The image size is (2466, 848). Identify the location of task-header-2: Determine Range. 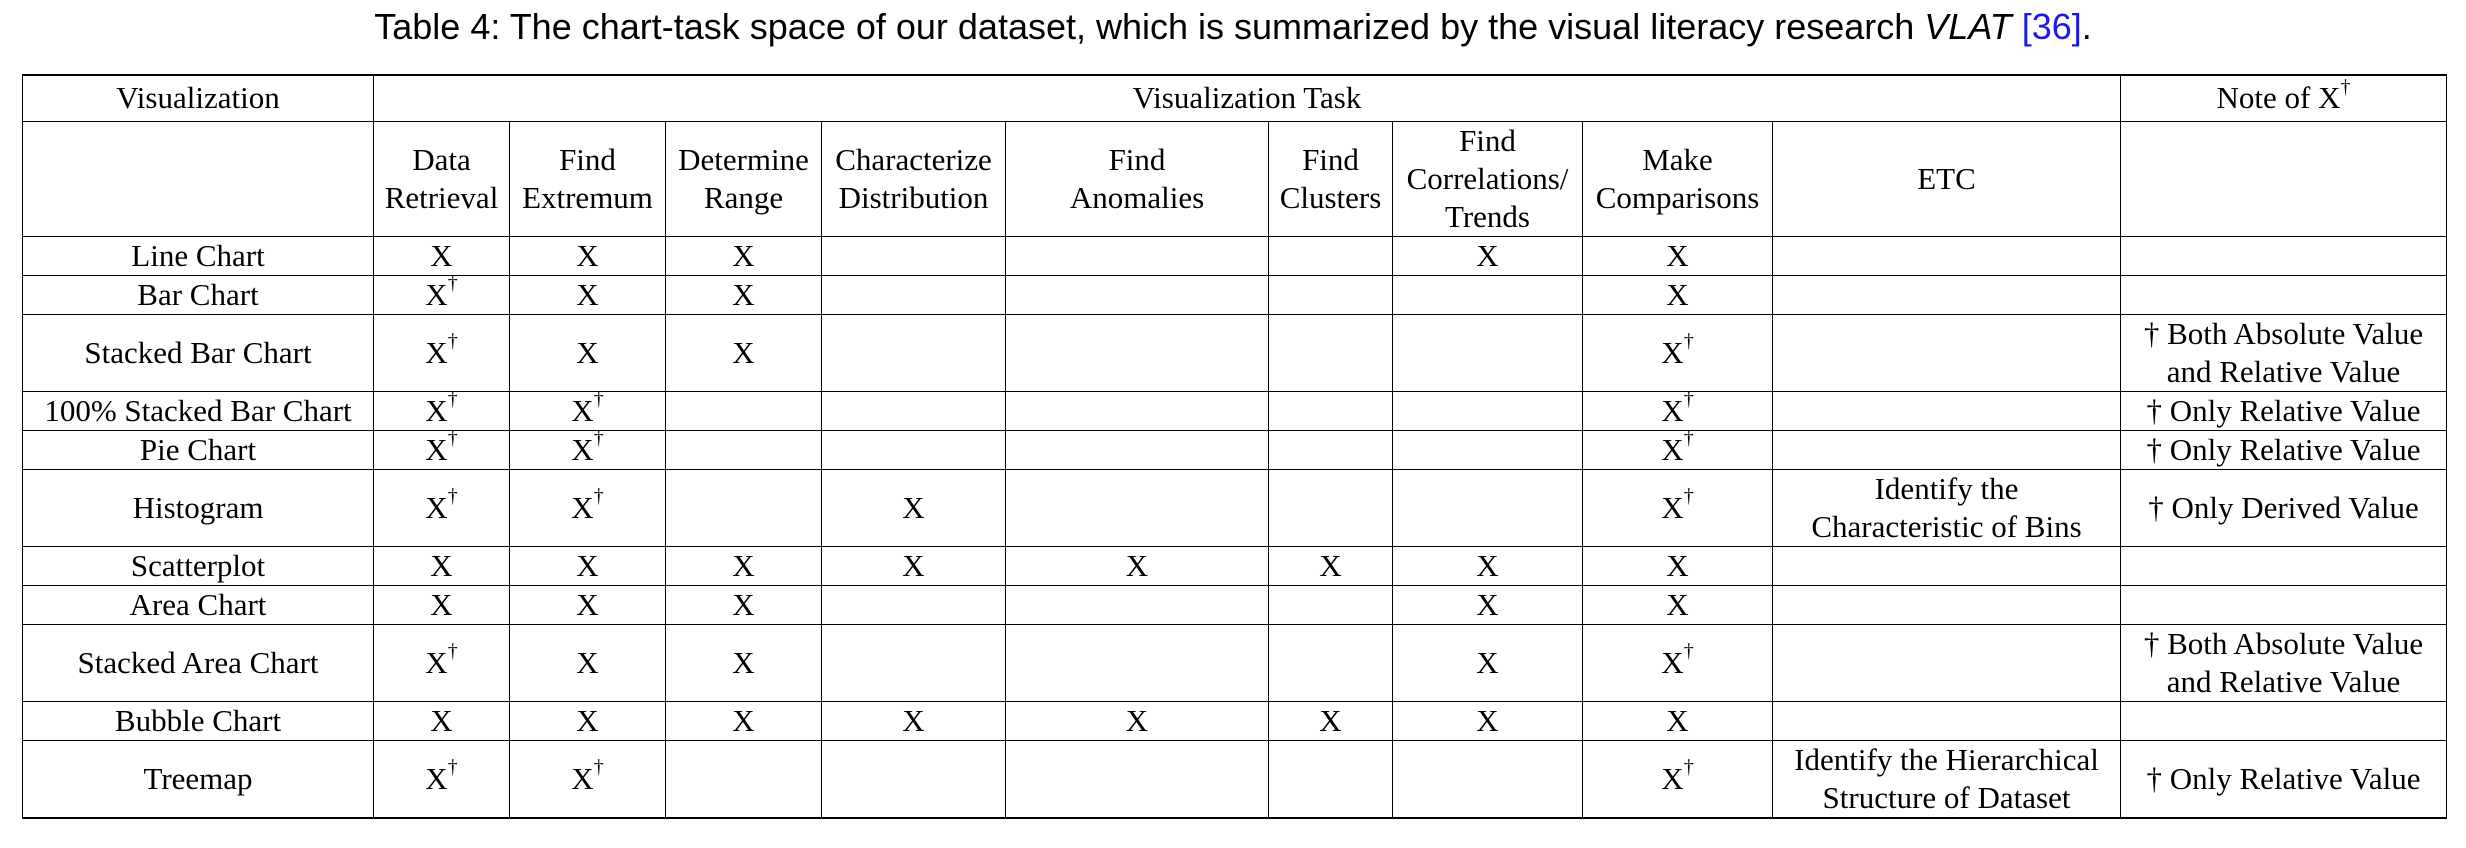
(743, 178).